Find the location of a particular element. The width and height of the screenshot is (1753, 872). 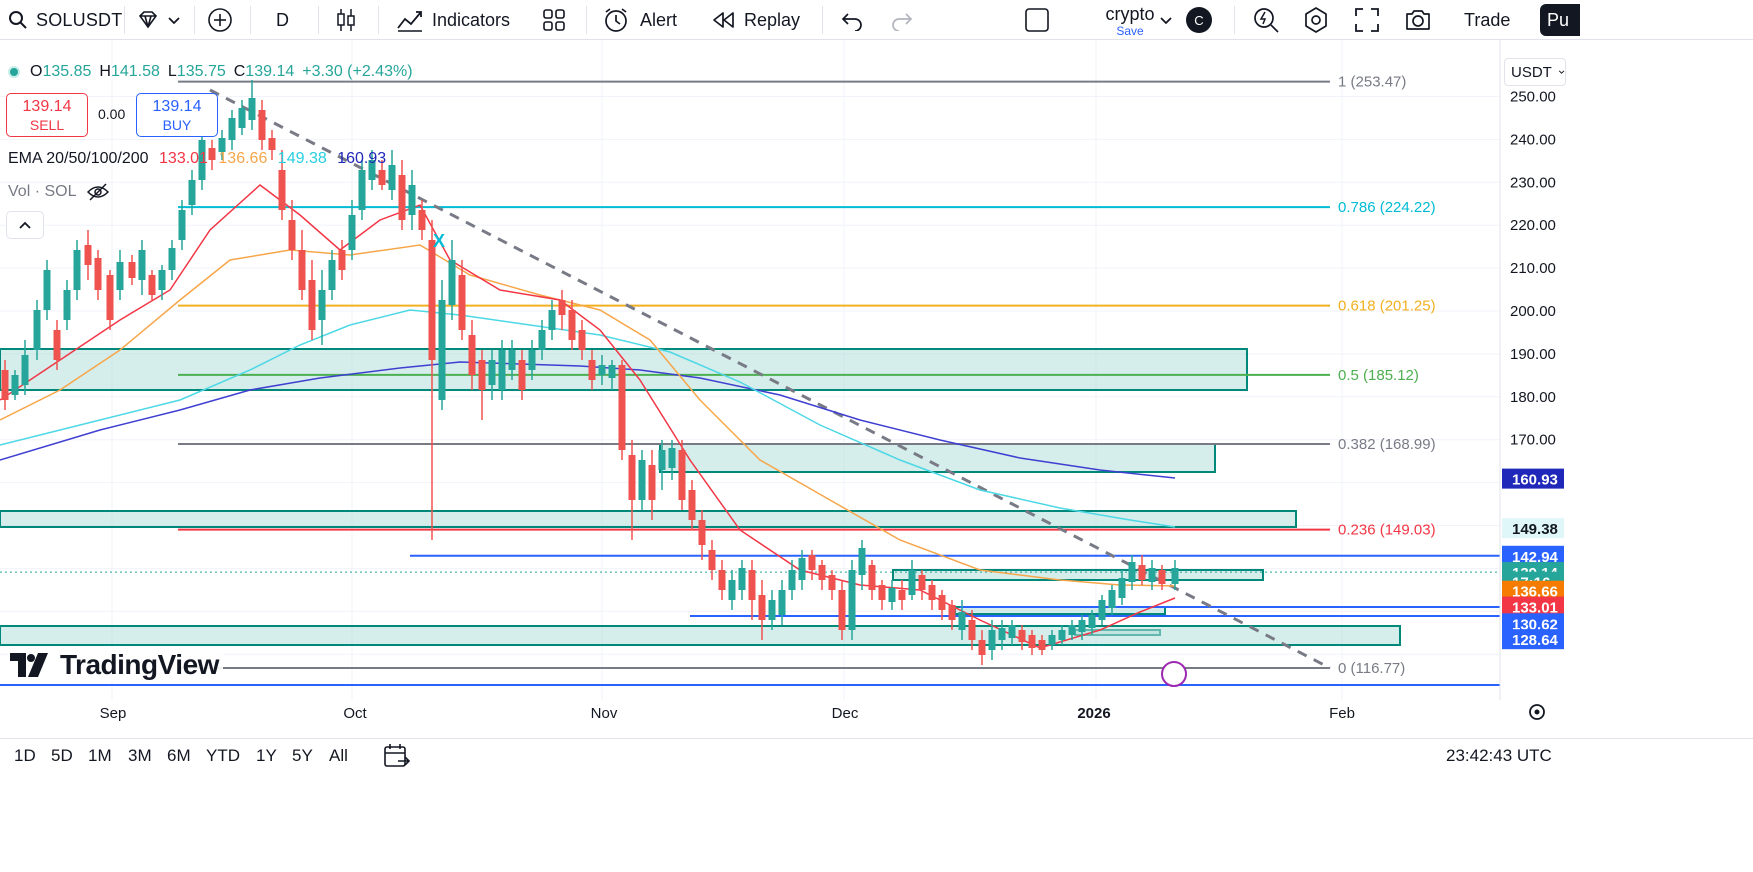

range-button-6m: 6M is located at coordinates (179, 755).